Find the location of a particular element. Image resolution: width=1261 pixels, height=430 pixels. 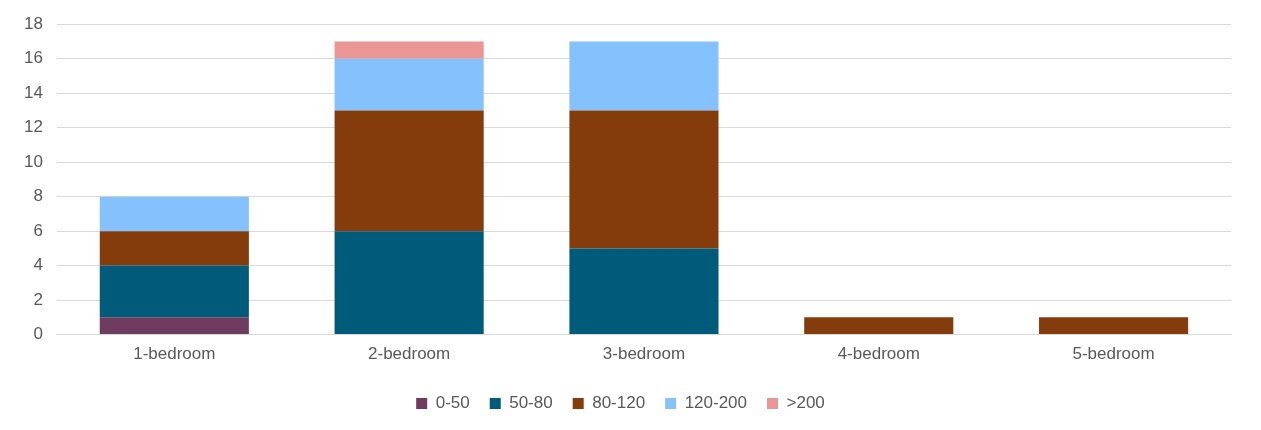

x-tick-label: 4-bedroom is located at coordinates (878, 354).